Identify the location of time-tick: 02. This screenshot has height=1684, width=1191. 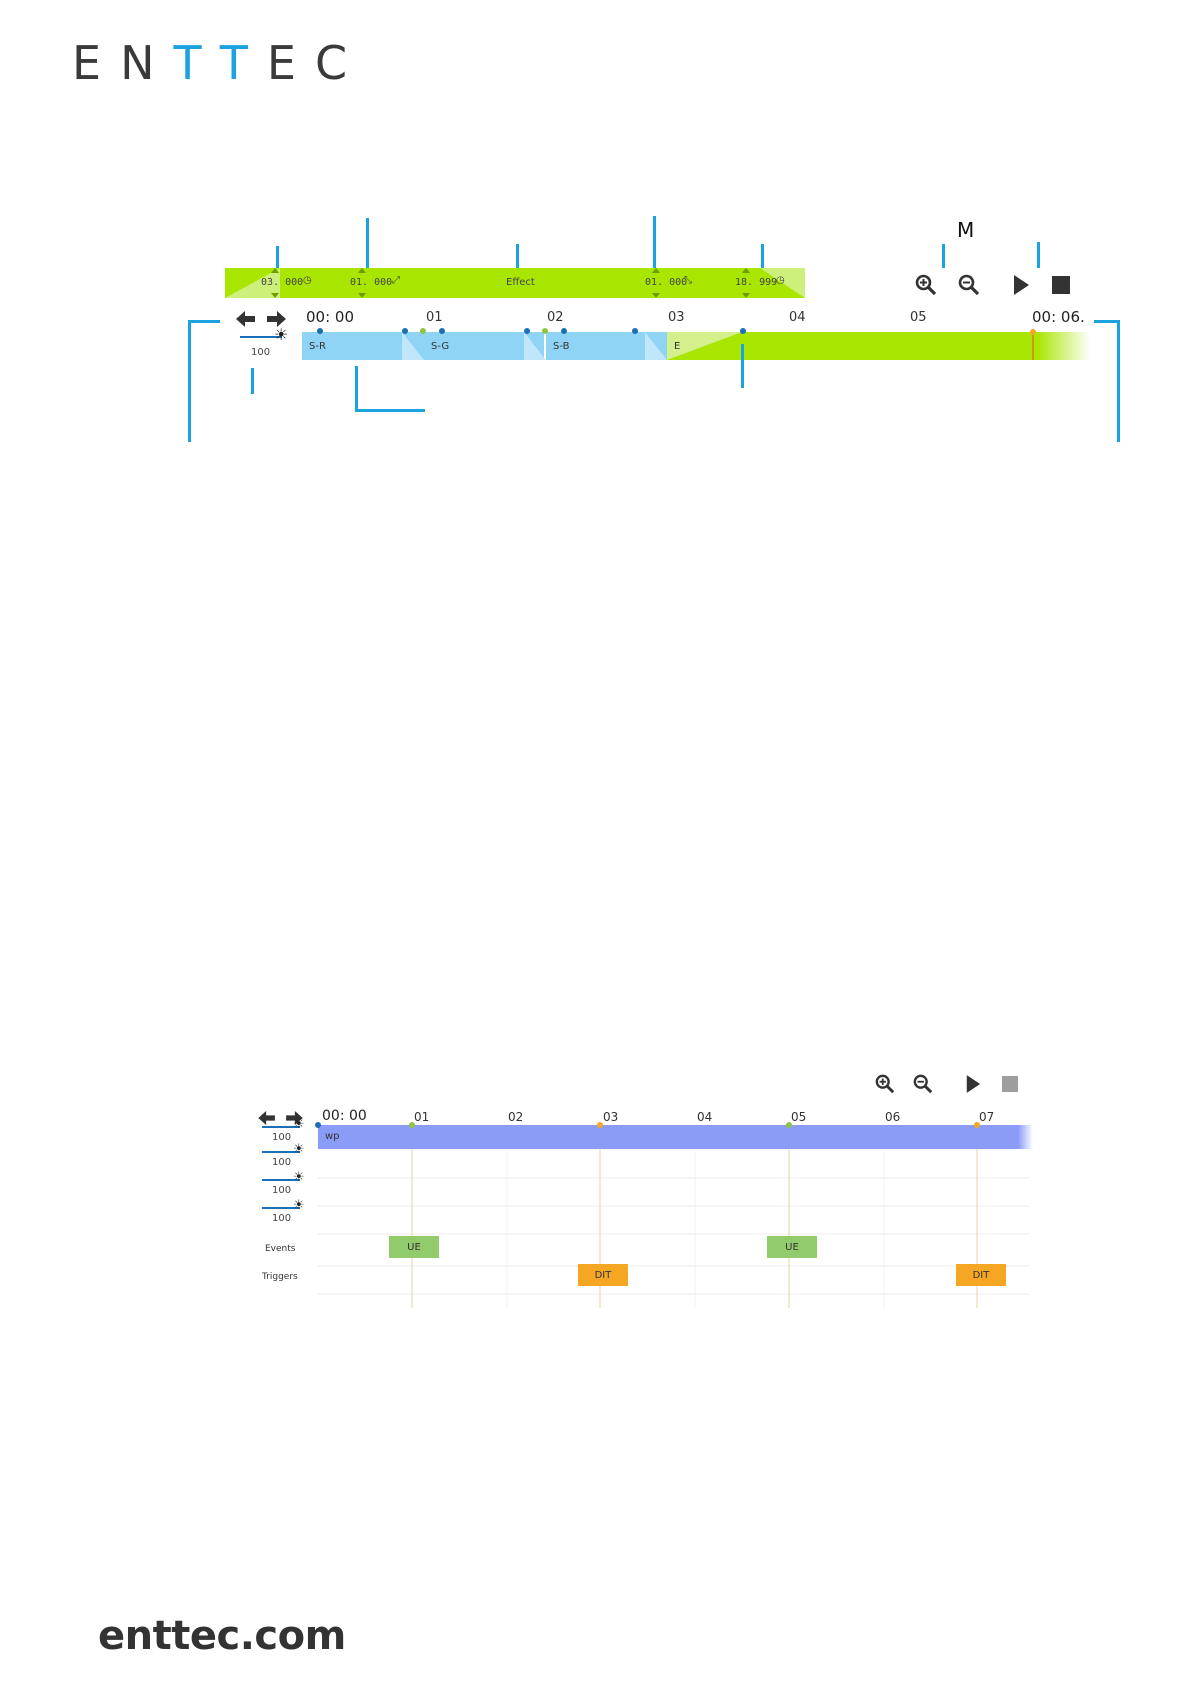
(516, 1117).